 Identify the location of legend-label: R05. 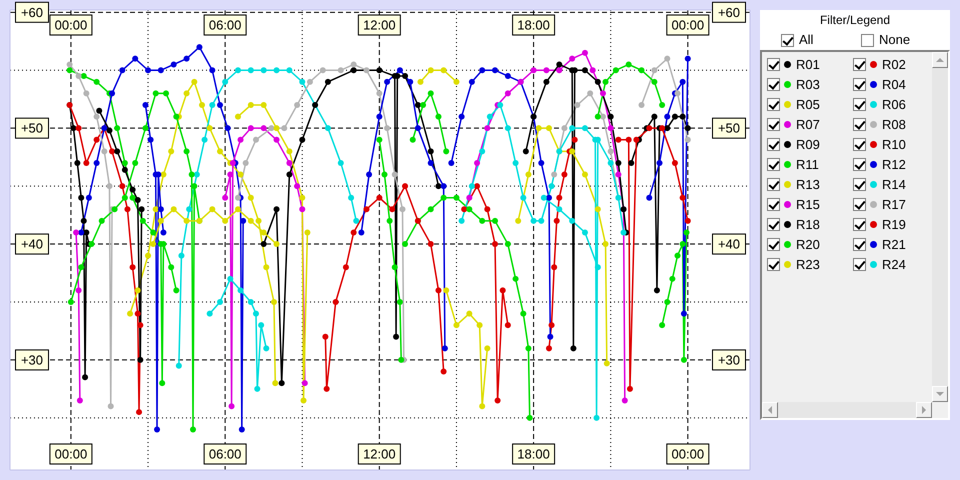
(808, 104).